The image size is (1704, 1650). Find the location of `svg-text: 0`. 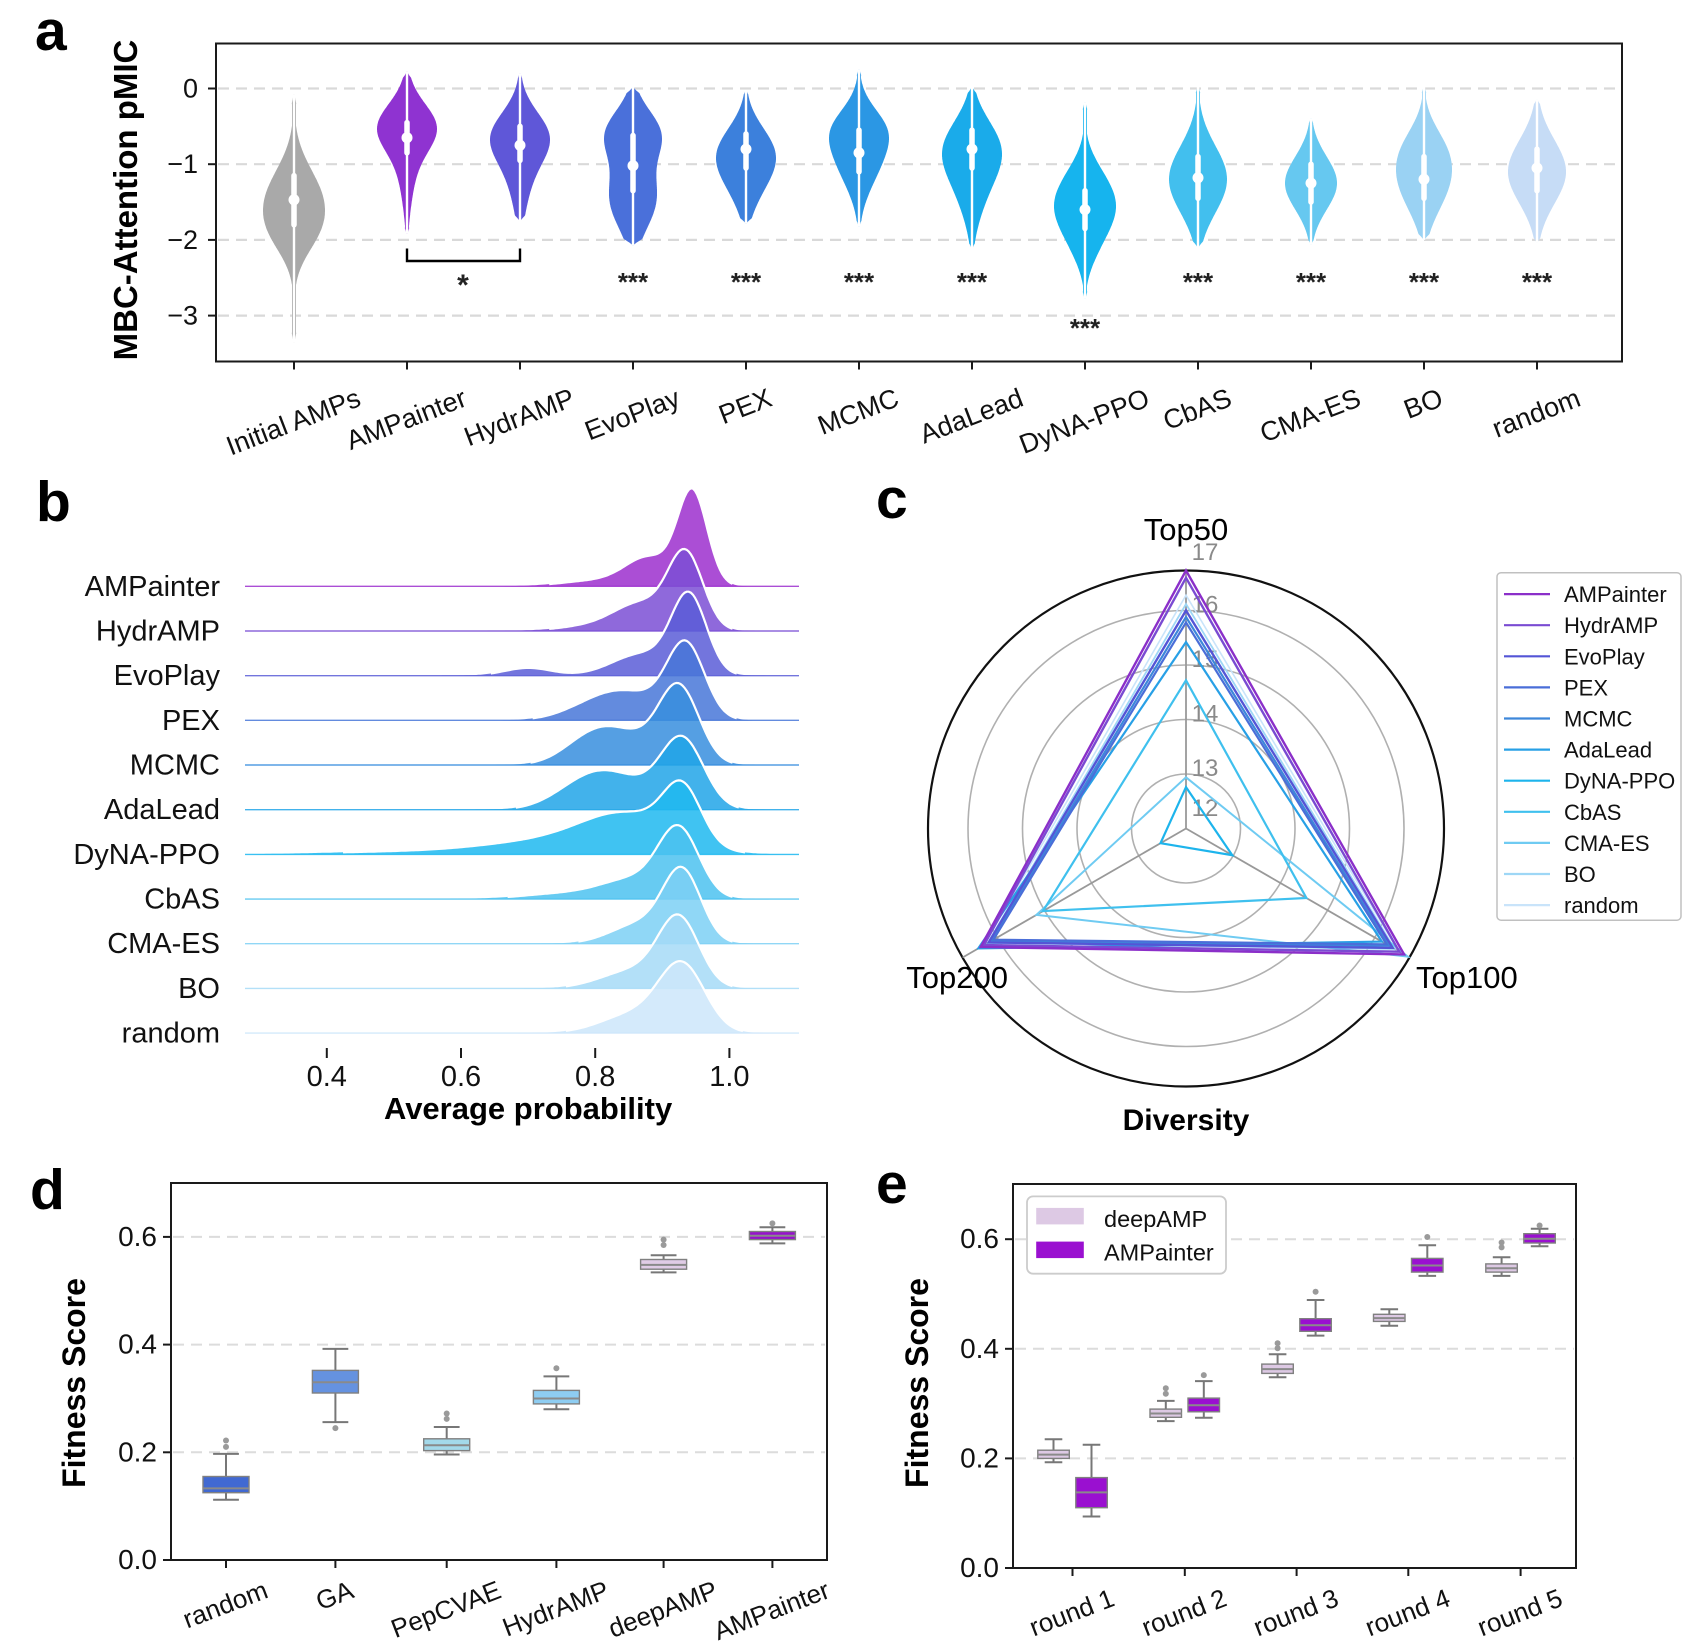

svg-text: 0 is located at coordinates (190, 89).